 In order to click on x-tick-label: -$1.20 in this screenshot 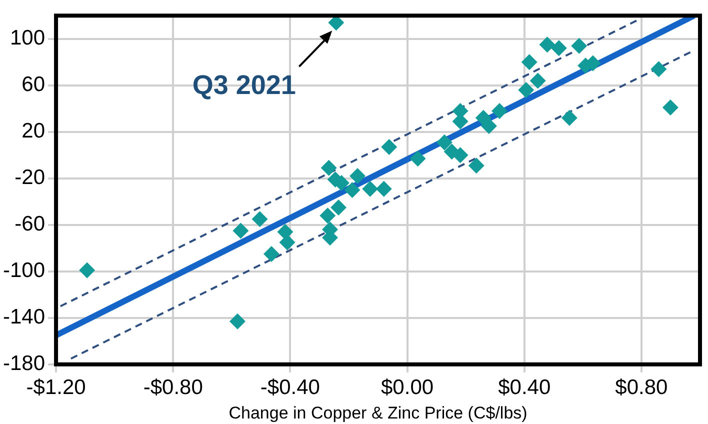, I will do `click(56, 387)`.